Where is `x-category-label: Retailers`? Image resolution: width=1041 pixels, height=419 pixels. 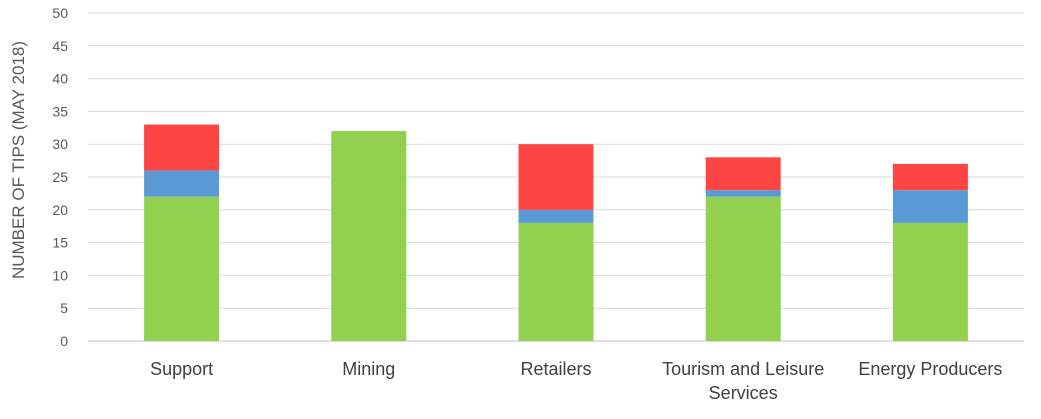 x-category-label: Retailers is located at coordinates (555, 369).